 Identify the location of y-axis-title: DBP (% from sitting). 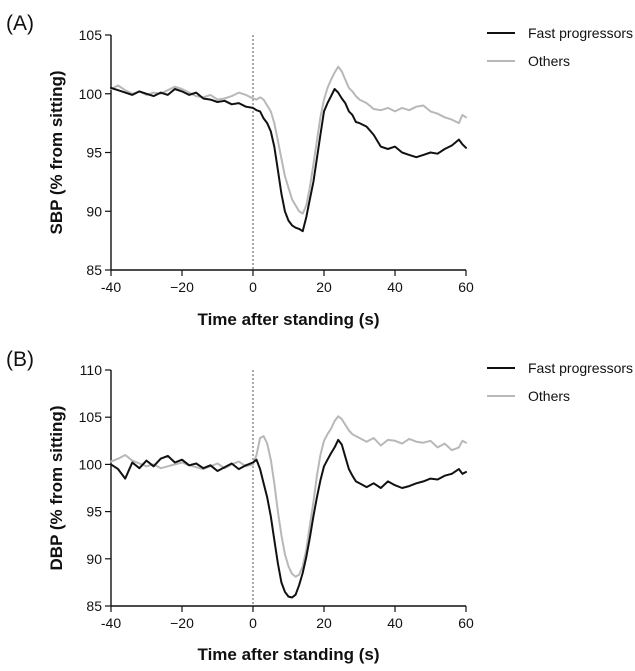
(56, 488).